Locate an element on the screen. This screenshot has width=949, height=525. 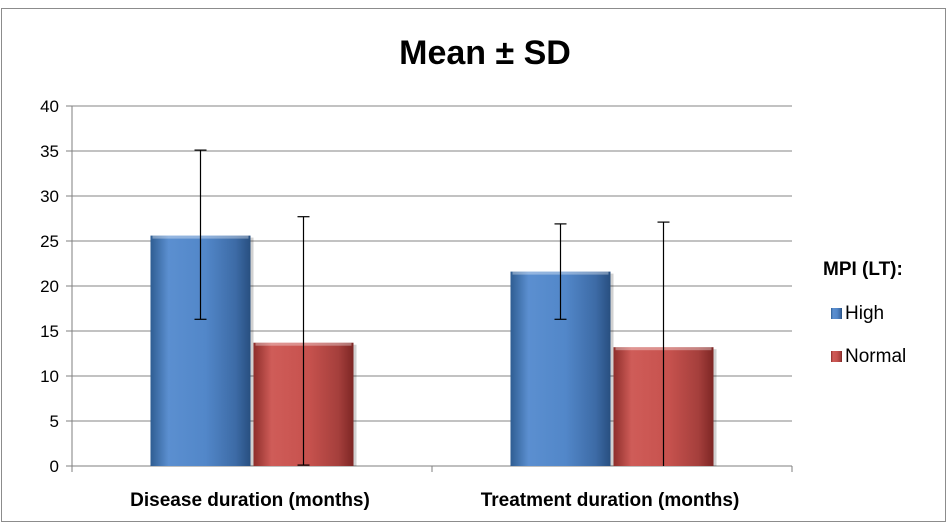
y-tick-label: 35 is located at coordinates (49, 151).